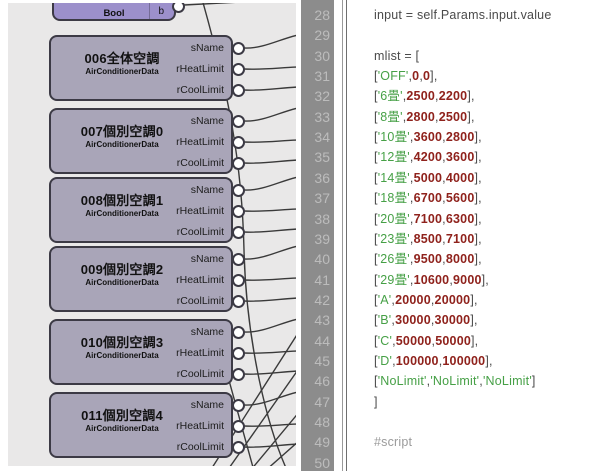 This screenshot has width=600, height=471. I want to click on code-number-token: 50000, so click(413, 340).